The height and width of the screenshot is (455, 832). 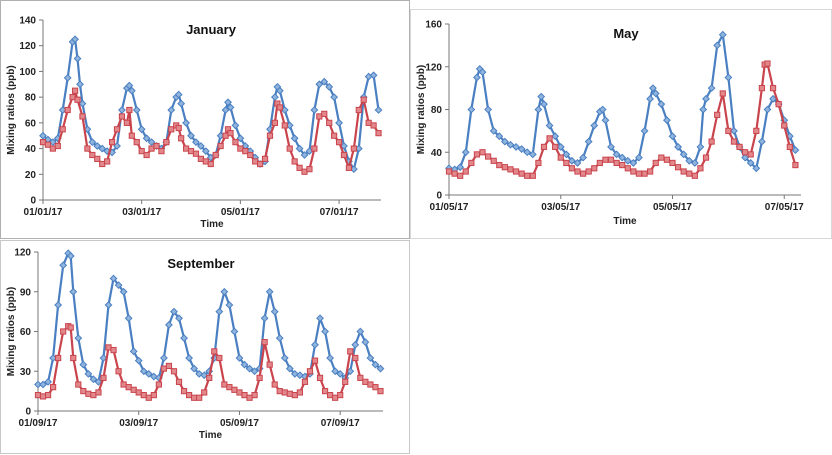 What do you see at coordinates (437, 110) in the screenshot?
I see `y-tick-label: 80` at bounding box center [437, 110].